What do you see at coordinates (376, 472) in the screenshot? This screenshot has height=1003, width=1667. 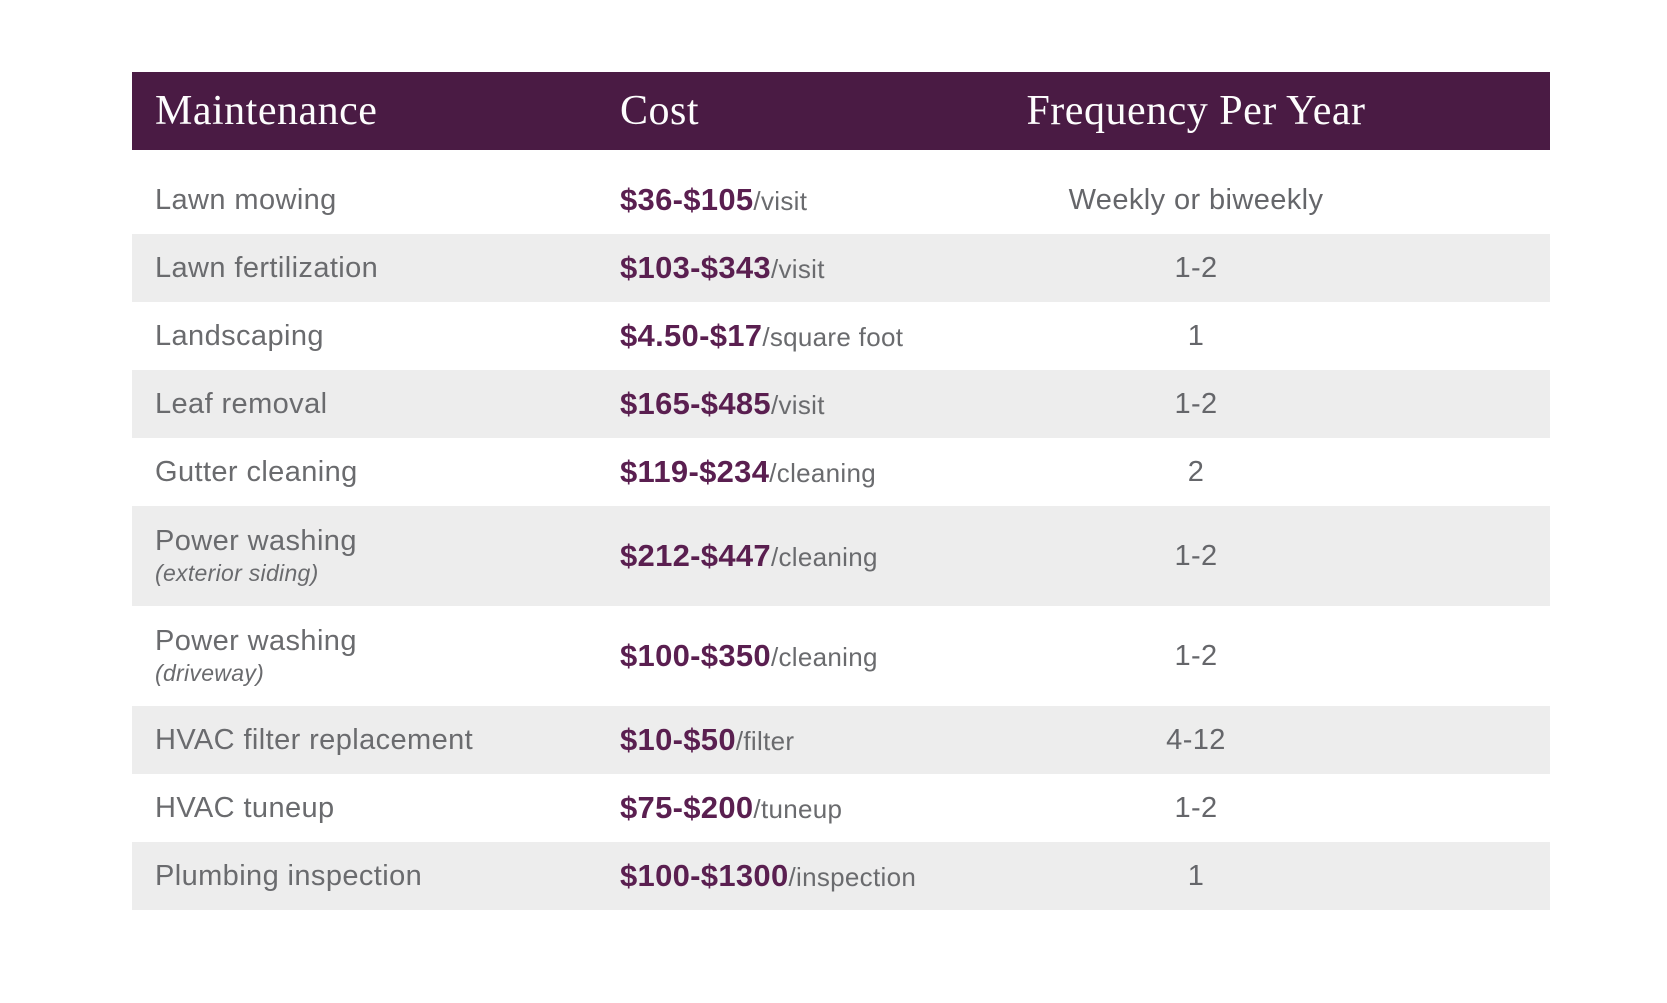 I see `maintenance-cell: Gutter cleaning` at bounding box center [376, 472].